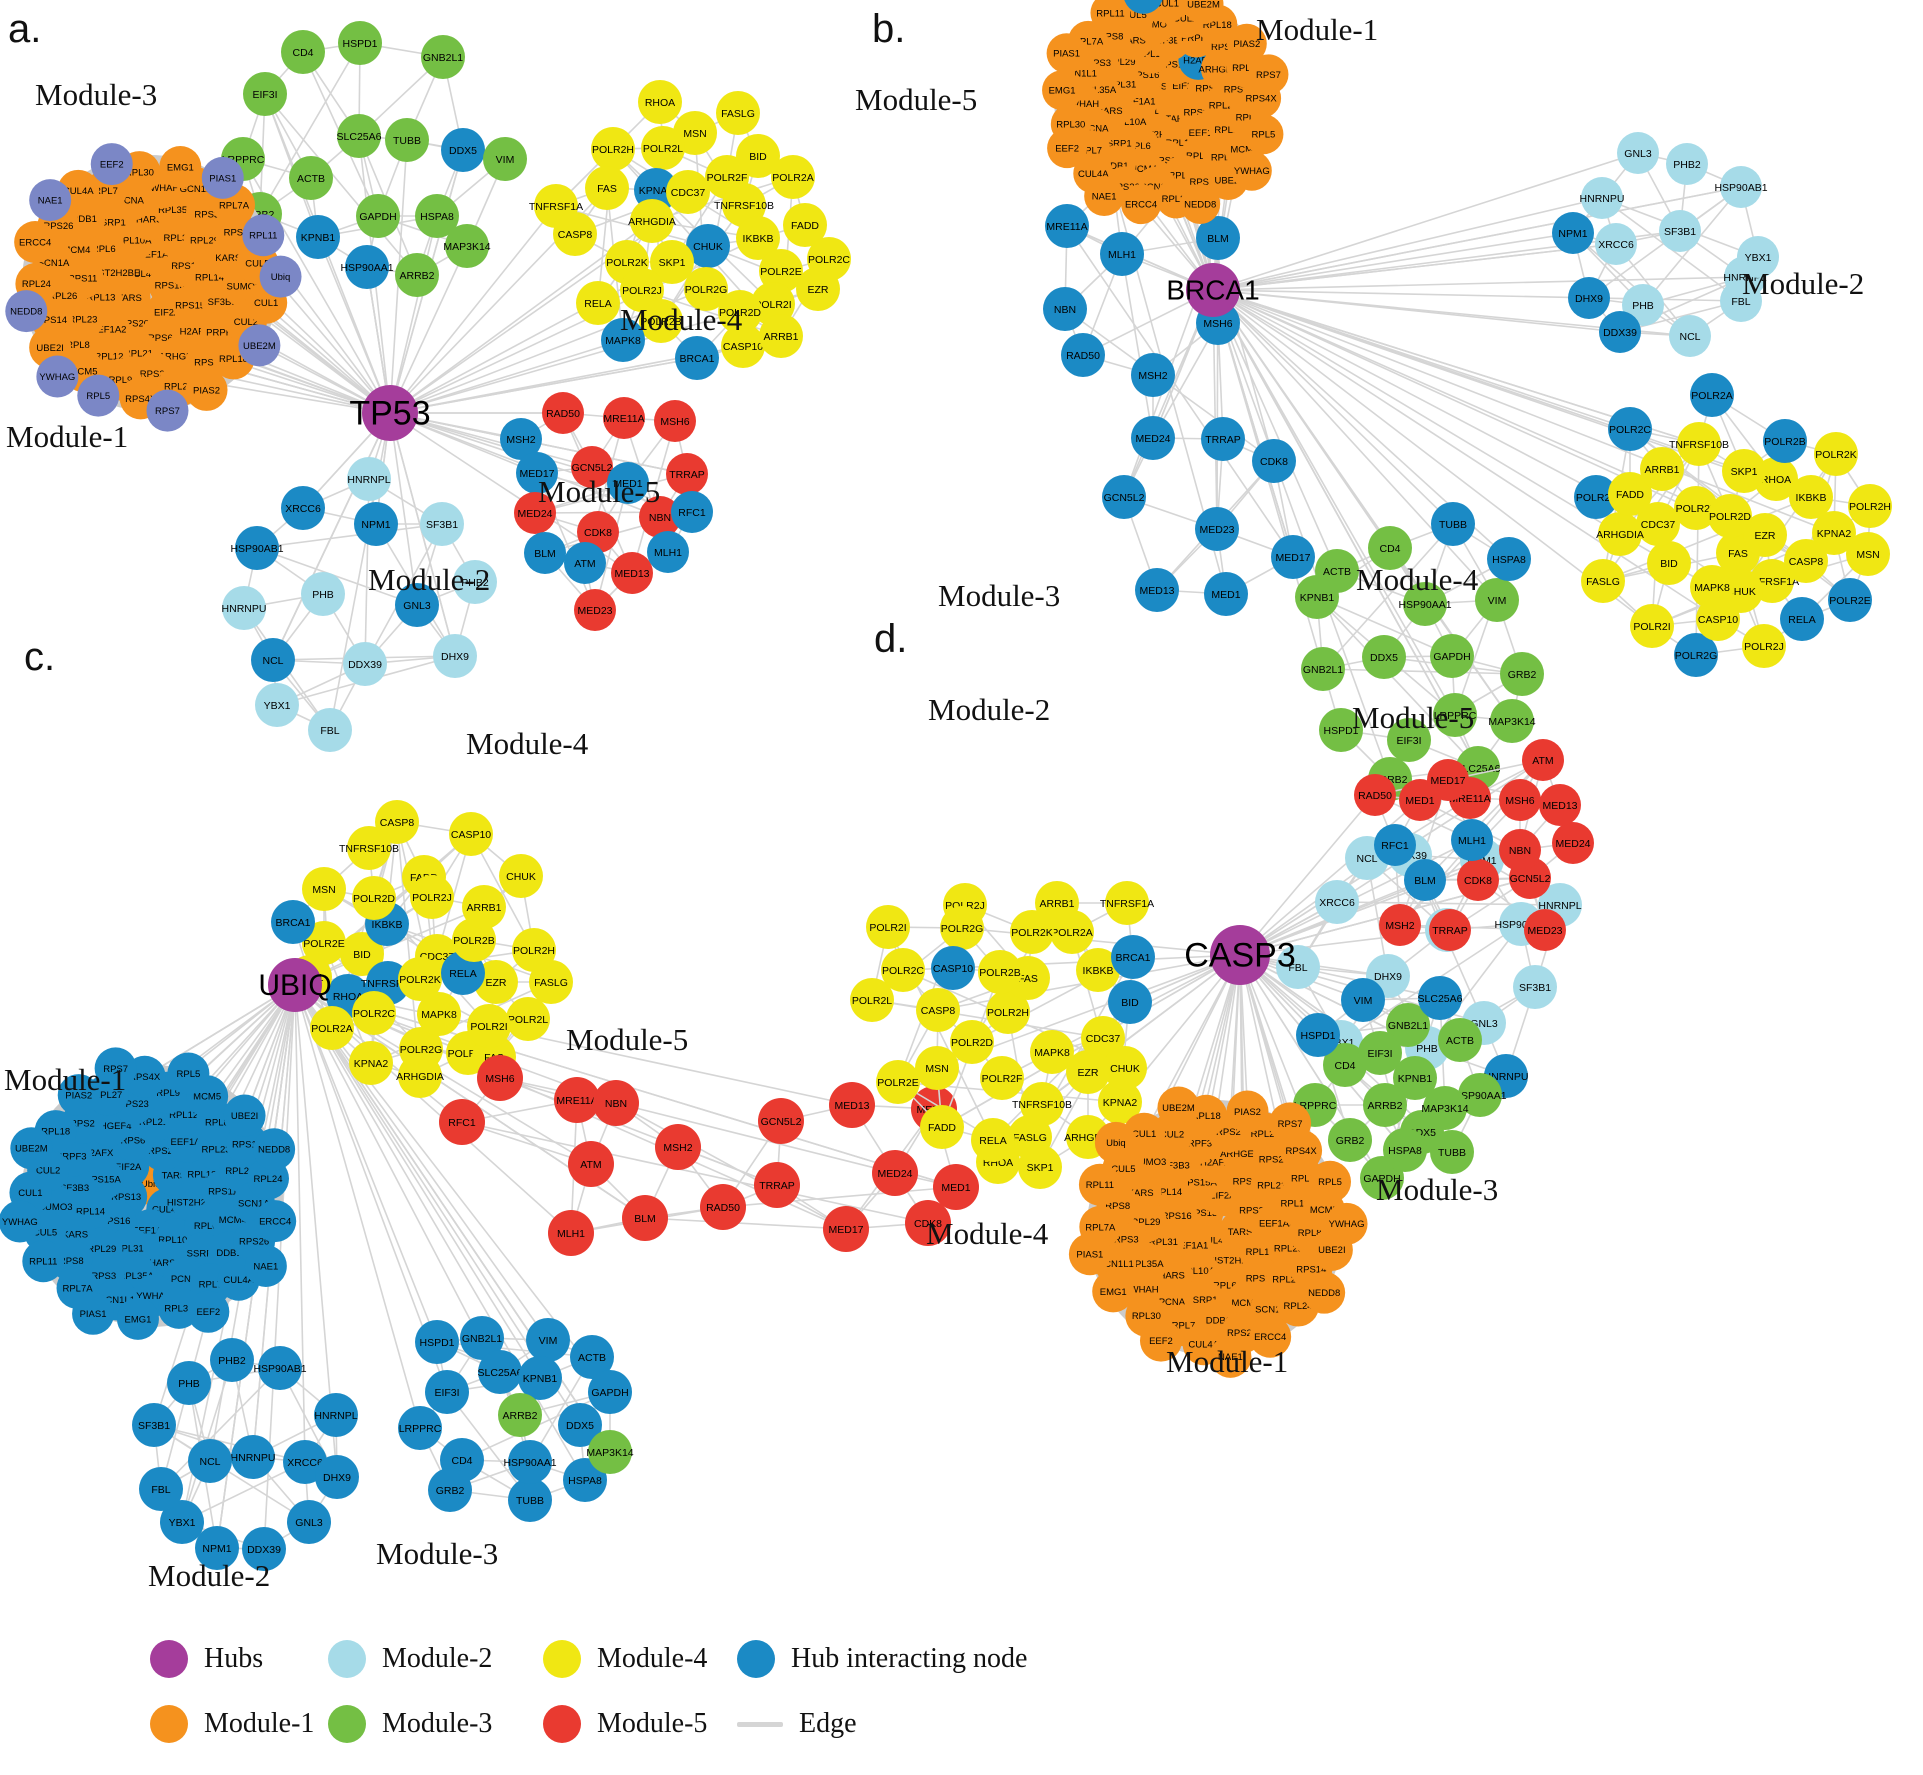 The width and height of the screenshot is (1923, 1775). What do you see at coordinates (627, 1039) in the screenshot?
I see `module-label-c-module5: Module-5` at bounding box center [627, 1039].